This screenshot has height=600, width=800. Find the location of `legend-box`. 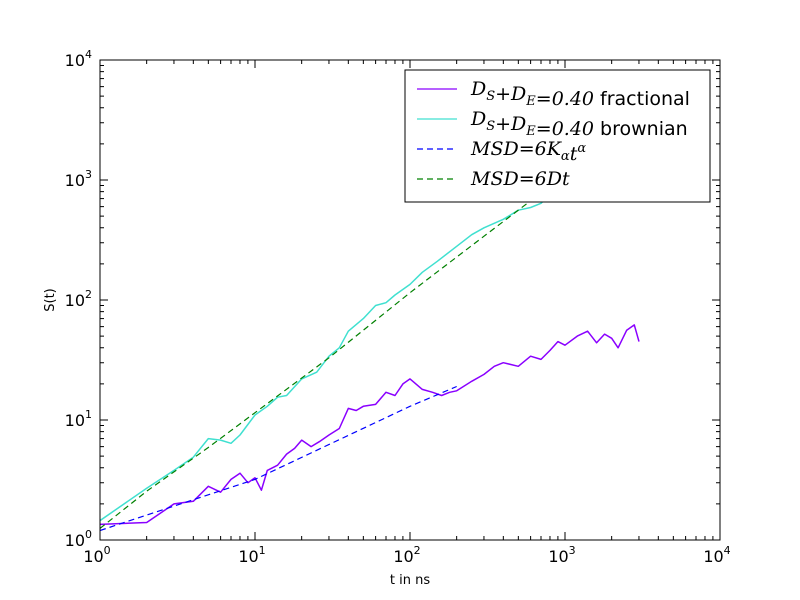

legend-box is located at coordinates (557, 136).